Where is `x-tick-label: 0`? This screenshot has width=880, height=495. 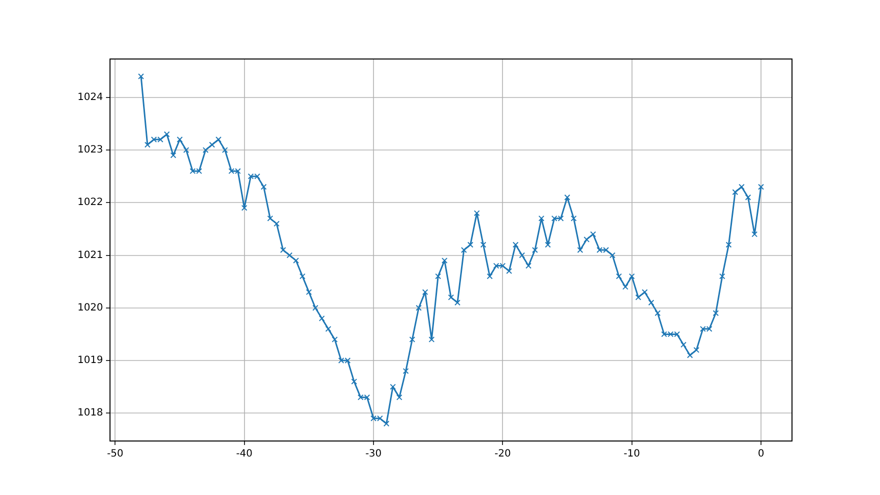 x-tick-label: 0 is located at coordinates (761, 454).